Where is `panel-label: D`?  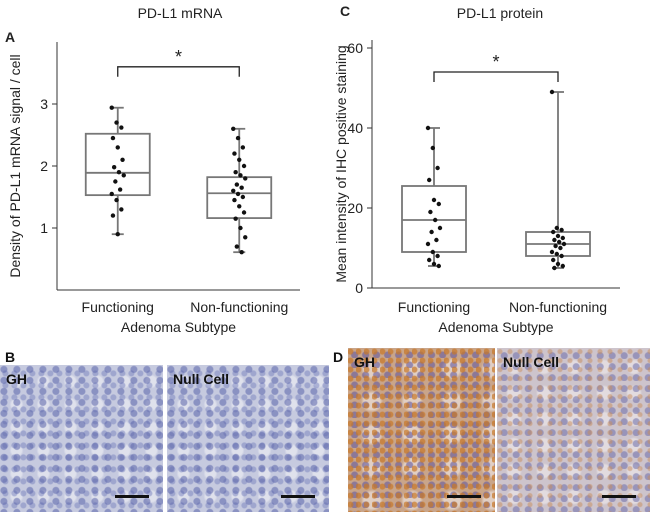
panel-label: D is located at coordinates (338, 357).